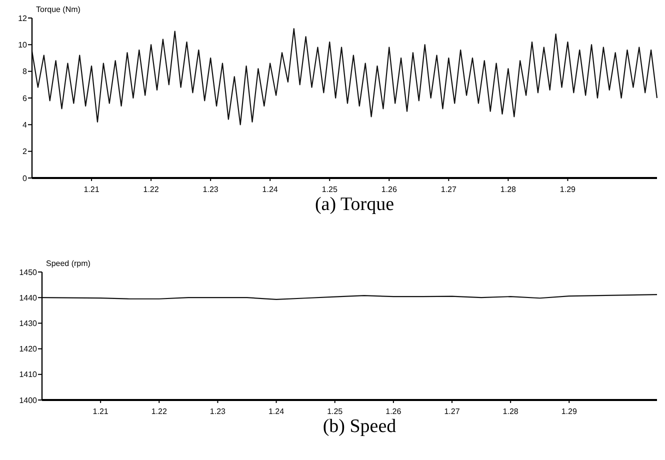  What do you see at coordinates (354, 204) in the screenshot?
I see `text: (a) Torque` at bounding box center [354, 204].